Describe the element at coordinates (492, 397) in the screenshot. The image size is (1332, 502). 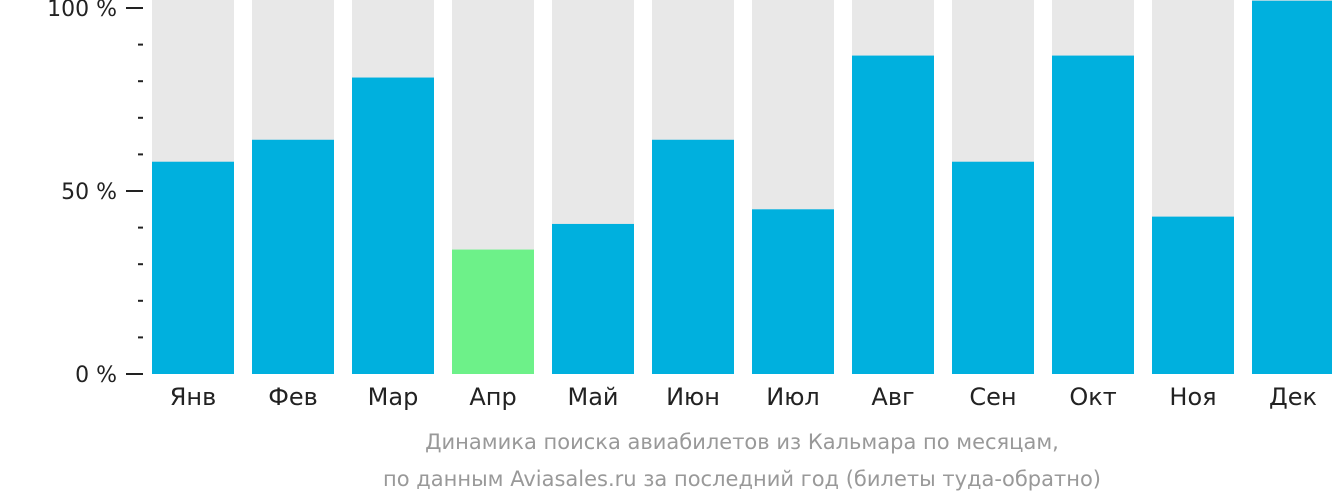
I see `x-tick-label: Апр` at that location.